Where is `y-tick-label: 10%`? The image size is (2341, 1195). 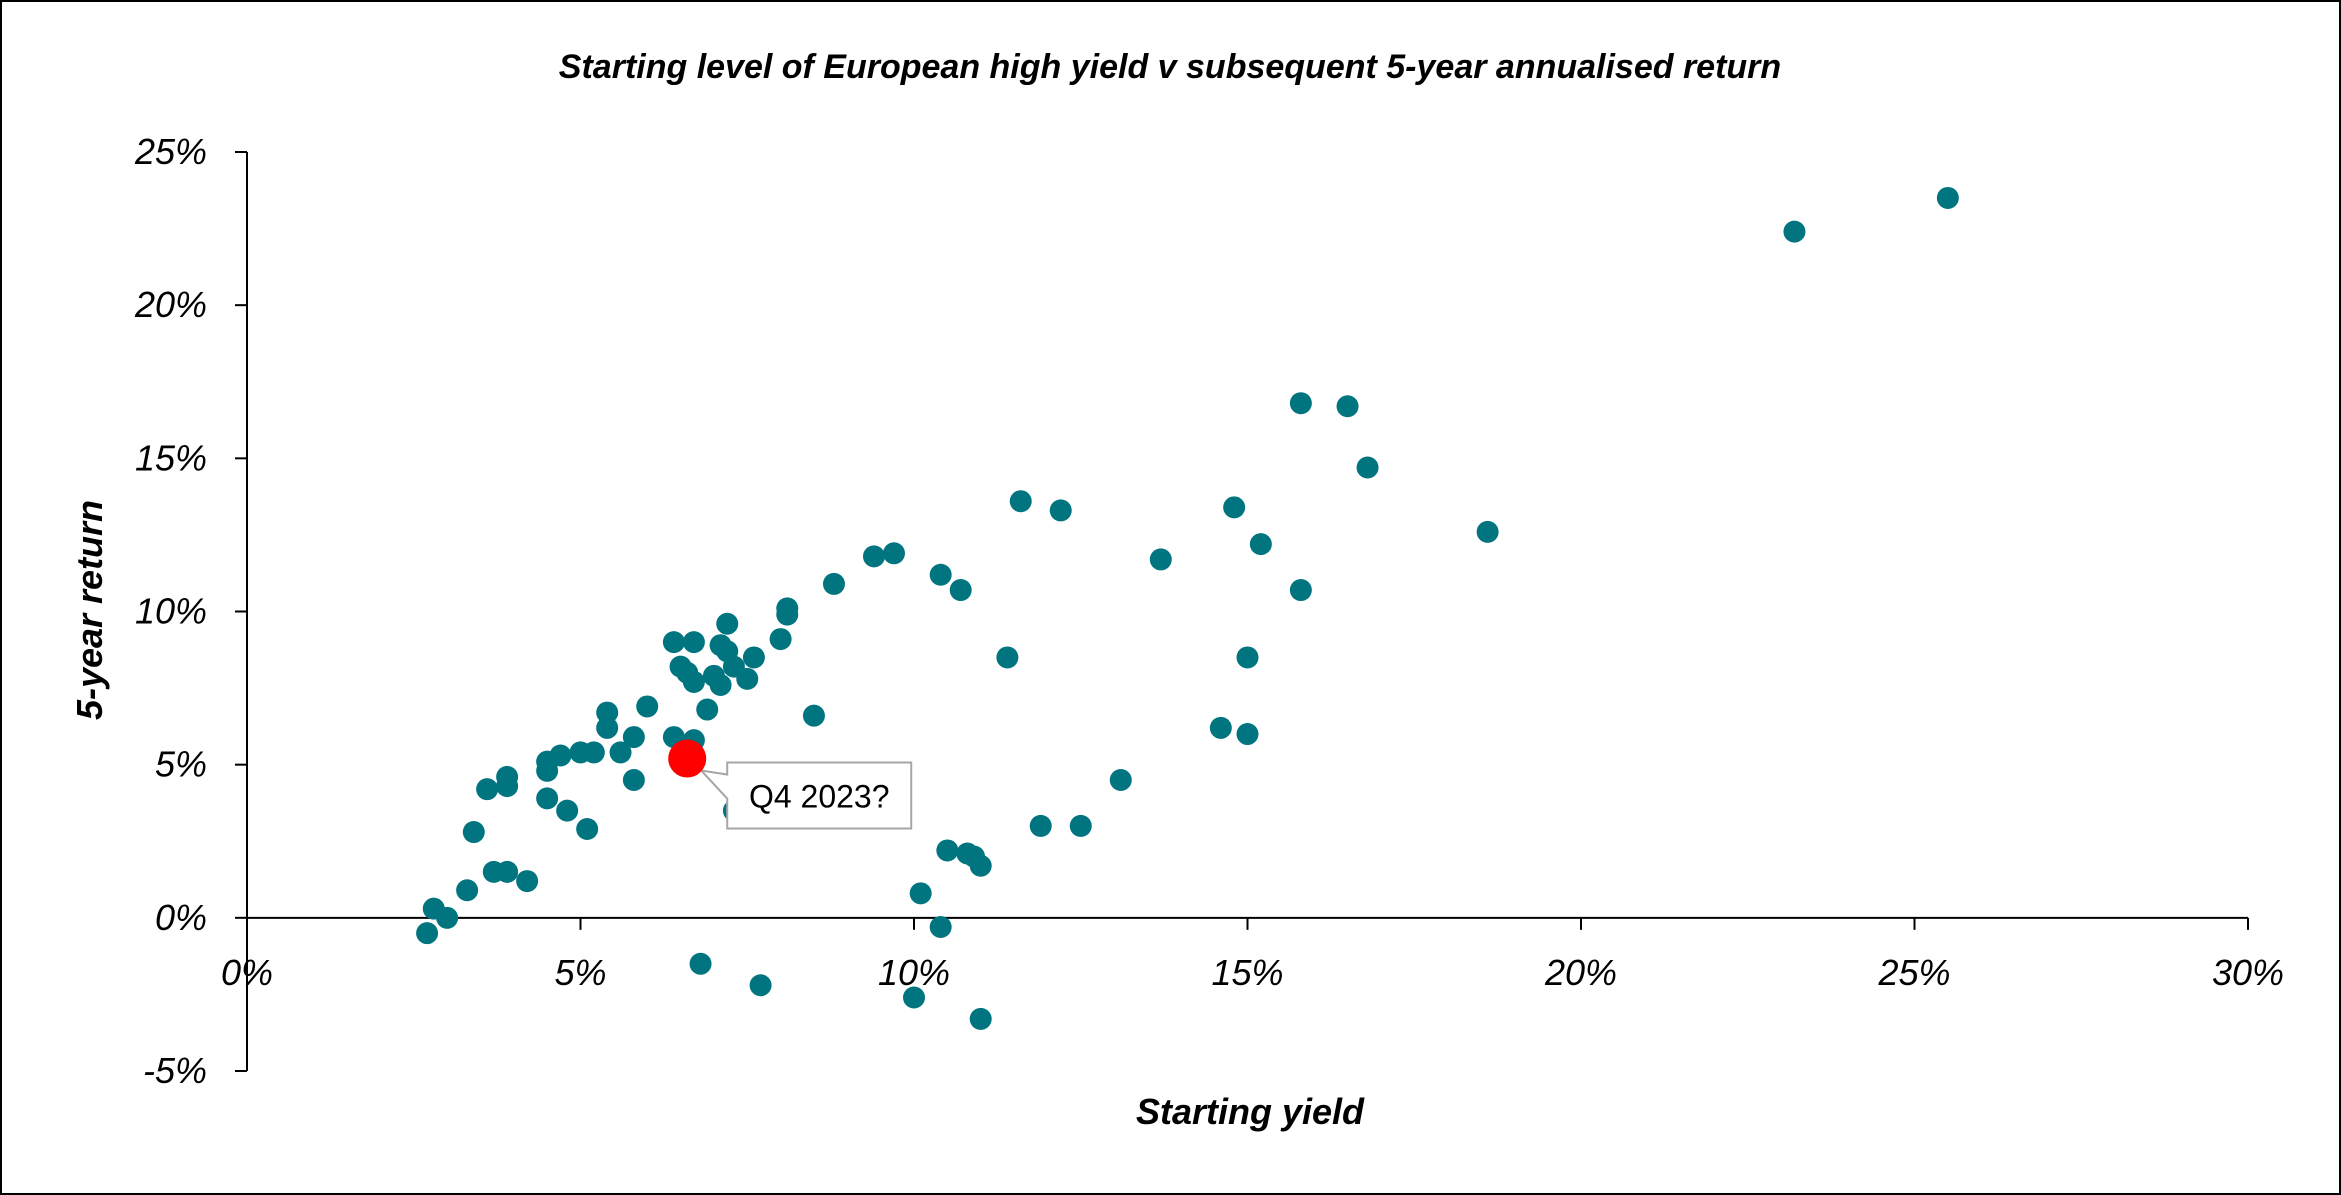 y-tick-label: 10% is located at coordinates (171, 611).